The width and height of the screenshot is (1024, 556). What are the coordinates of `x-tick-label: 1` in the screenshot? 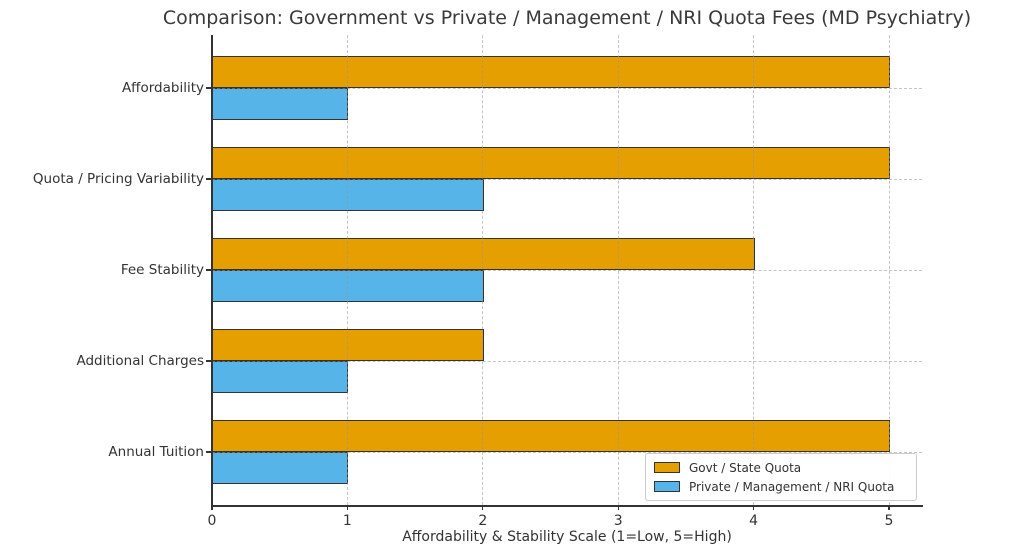 It's located at (347, 521).